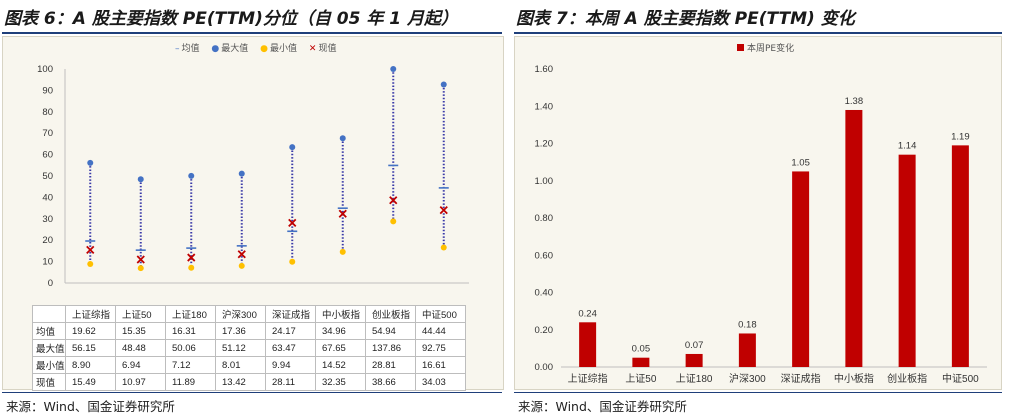 This screenshot has width=1012, height=417. What do you see at coordinates (140, 365) in the screenshot?
I see `table-cell: 6.94` at bounding box center [140, 365].